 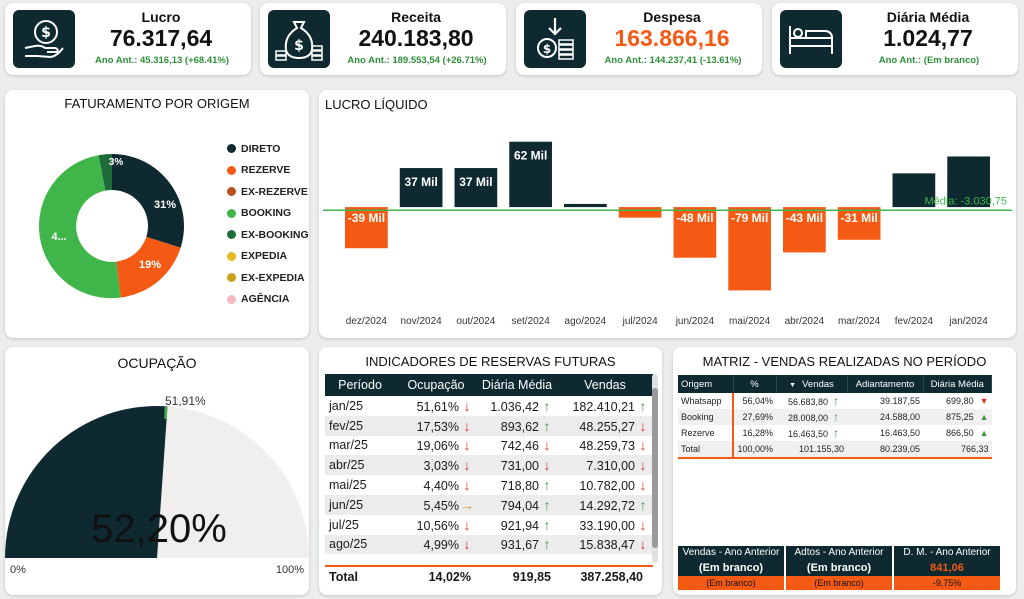 I want to click on col-origem: Origem, so click(x=706, y=384).